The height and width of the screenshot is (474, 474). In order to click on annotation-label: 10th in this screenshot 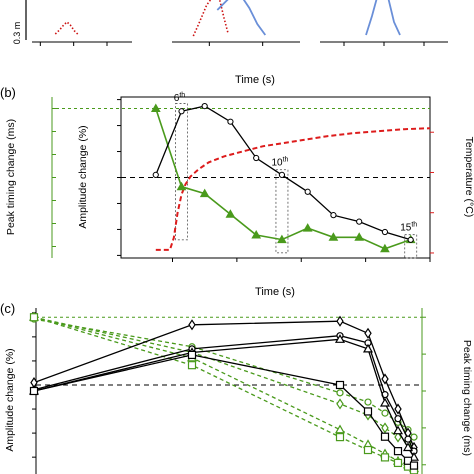, I will do `click(279, 163)`.